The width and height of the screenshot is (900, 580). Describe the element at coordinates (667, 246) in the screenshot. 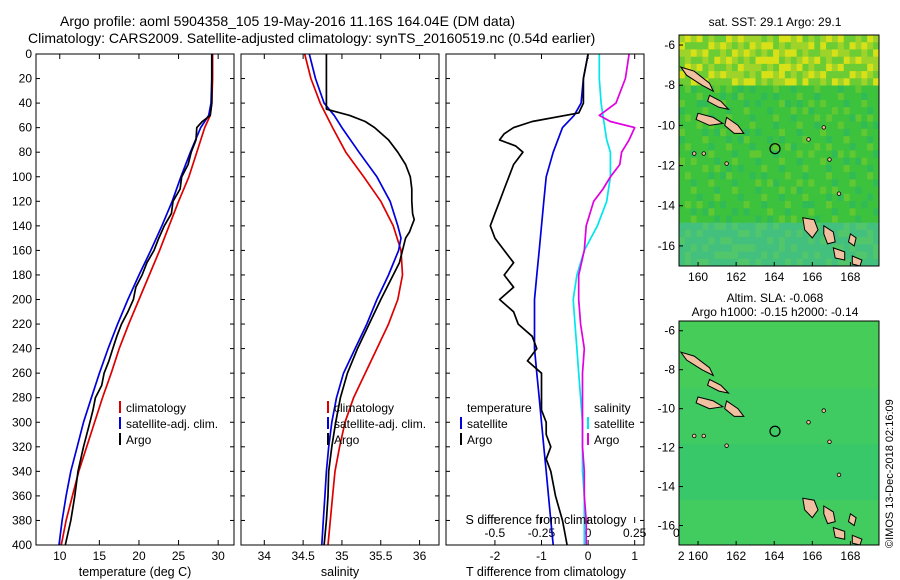

I see `sst-map-ytick-label: -16` at that location.